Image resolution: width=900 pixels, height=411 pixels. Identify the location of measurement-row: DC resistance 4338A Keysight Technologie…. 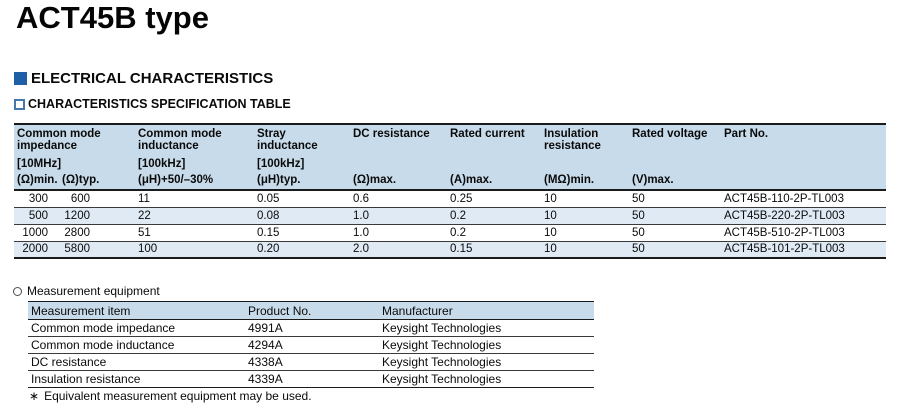
(311, 362).